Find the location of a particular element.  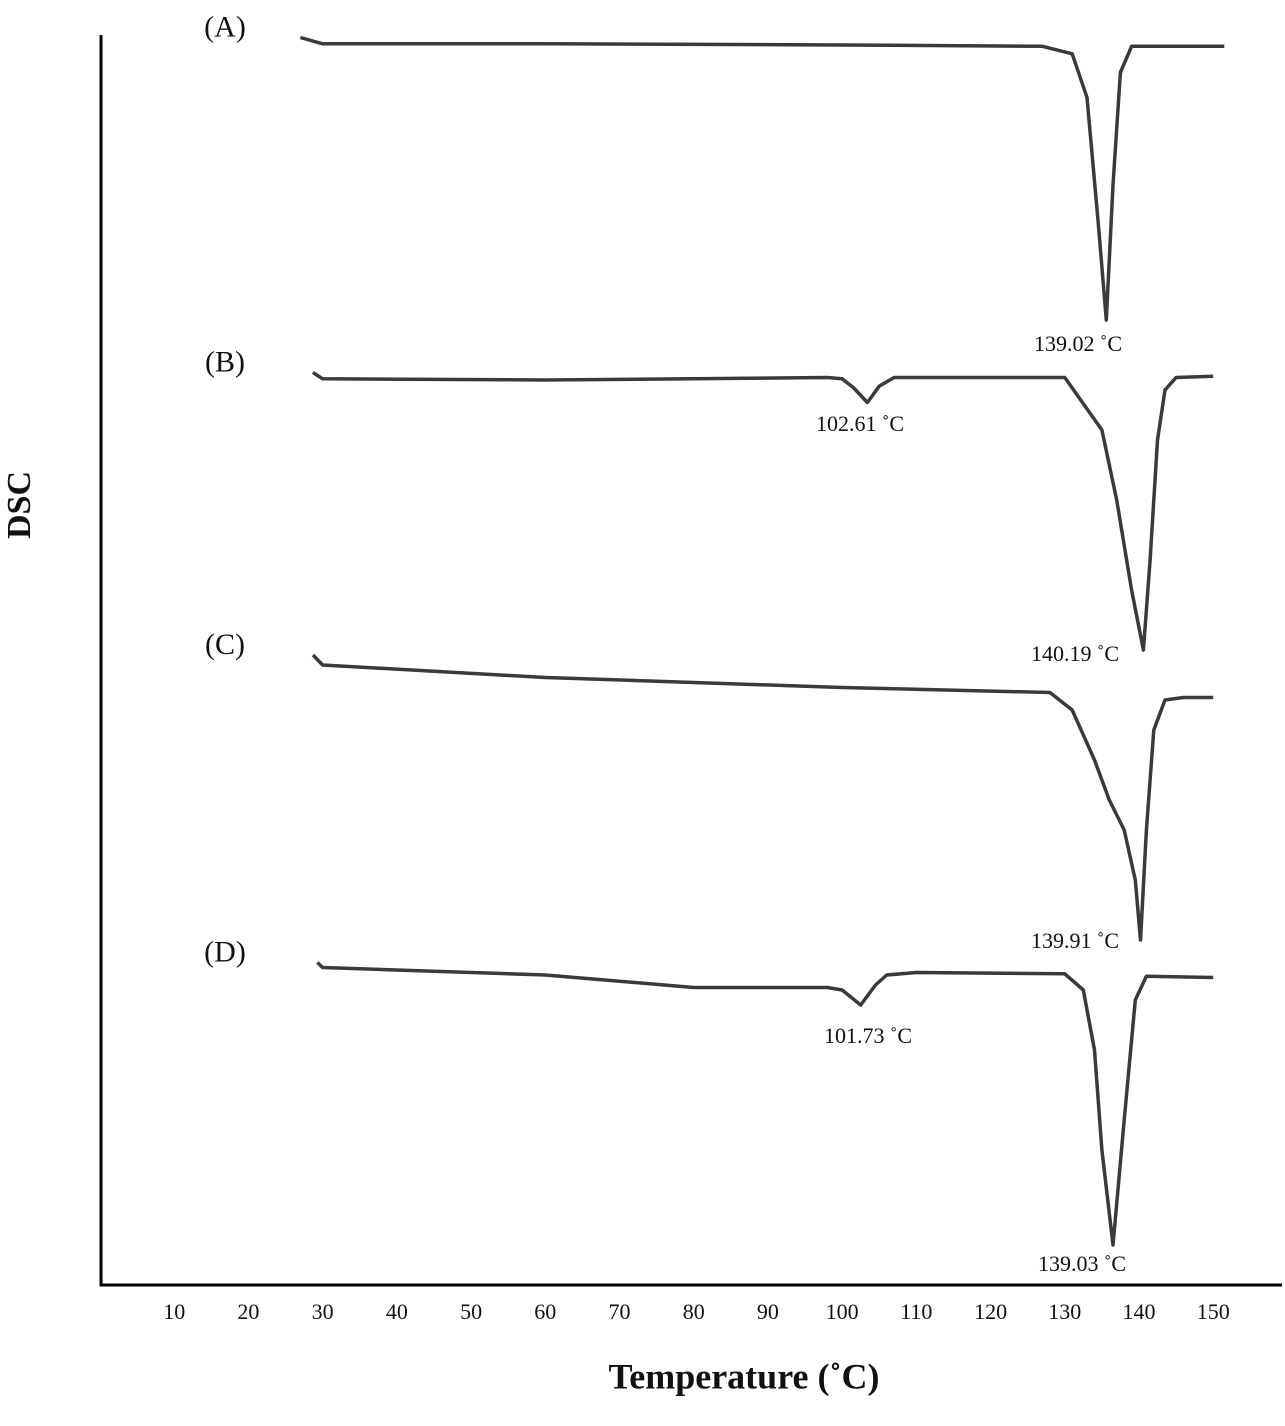

x-tick-label: 20 is located at coordinates (248, 1311).